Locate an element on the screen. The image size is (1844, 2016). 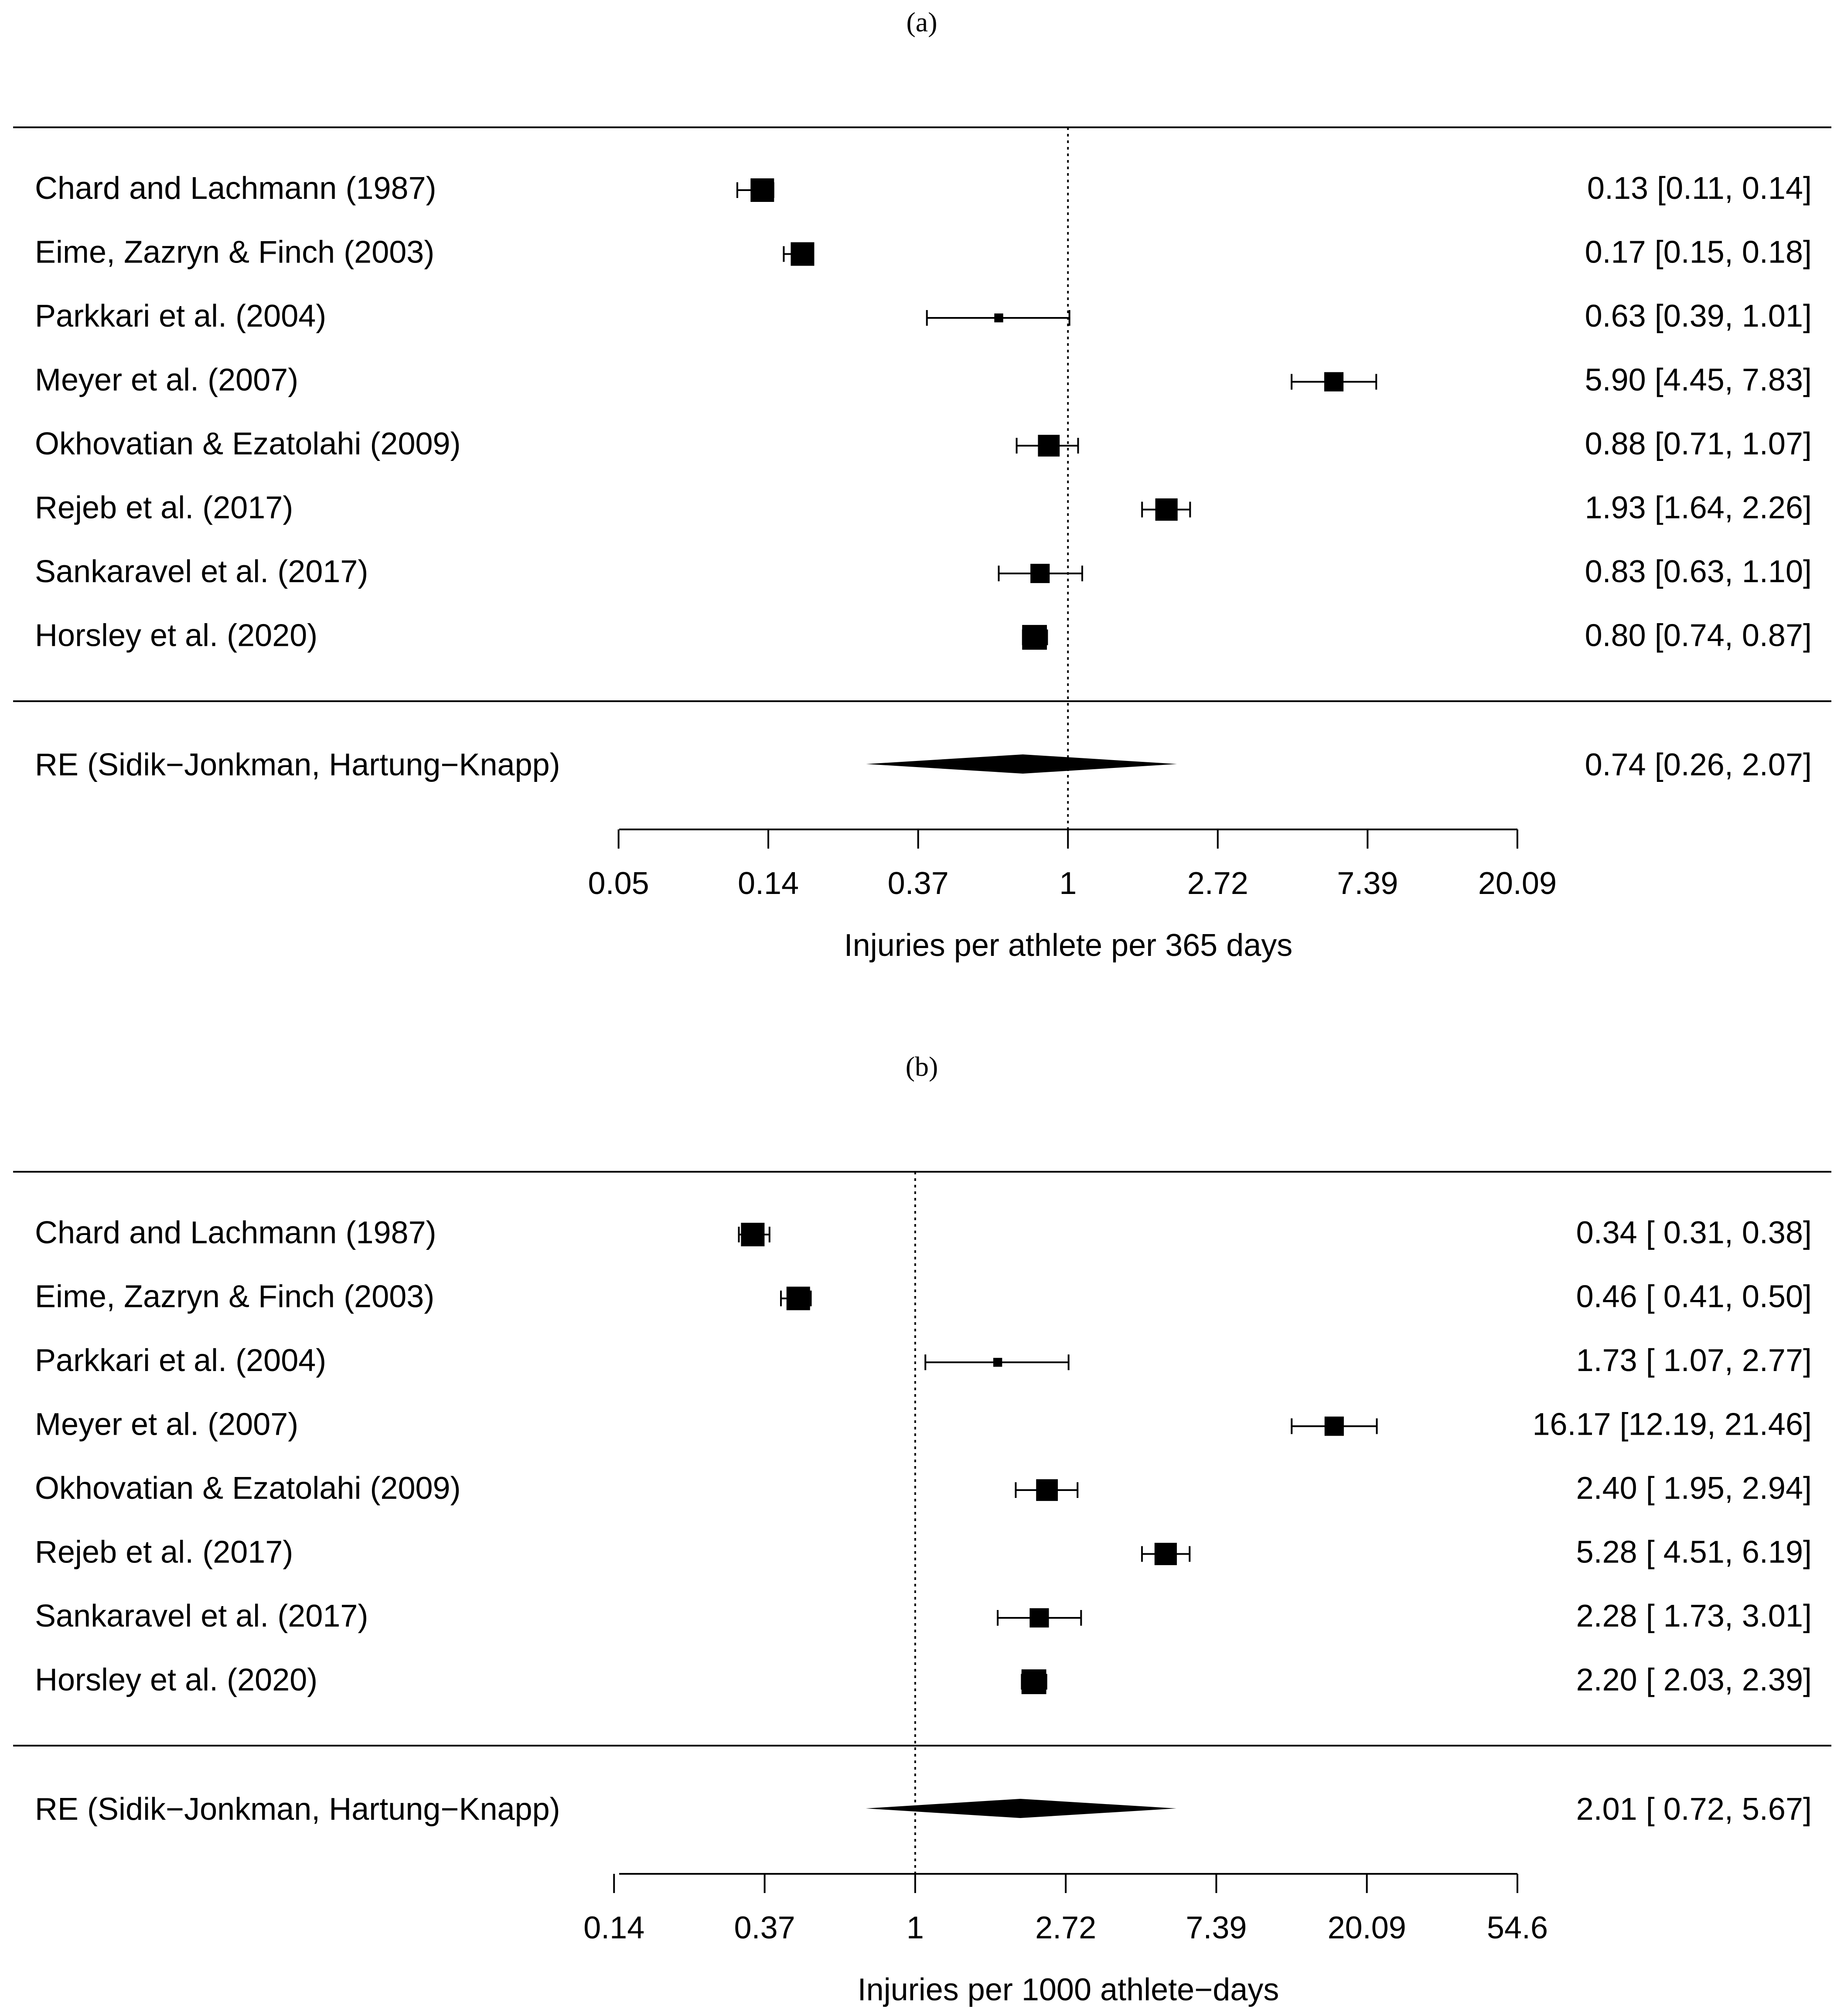
panel-label: (a) is located at coordinates (921, 22).